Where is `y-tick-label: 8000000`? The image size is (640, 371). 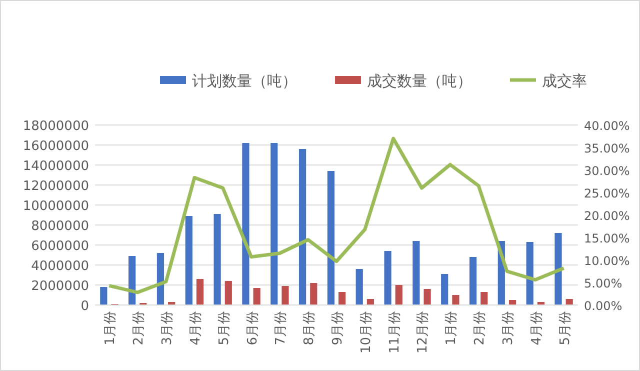 y-tick-label: 8000000 is located at coordinates (60, 226).